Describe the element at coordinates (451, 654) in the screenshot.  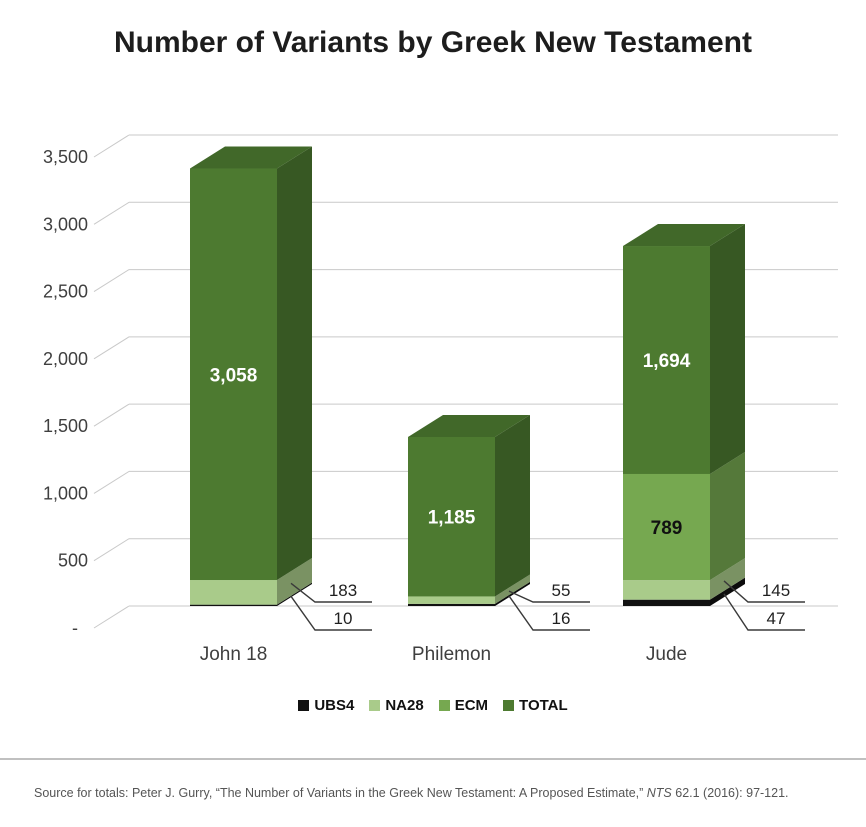
I see `category-label: Philemon` at that location.